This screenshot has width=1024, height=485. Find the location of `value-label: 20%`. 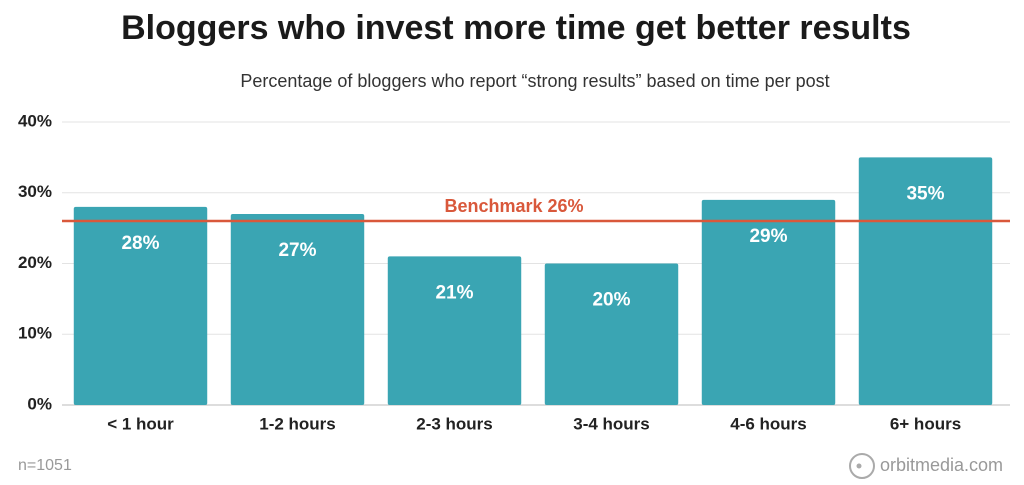

value-label: 20% is located at coordinates (611, 300).